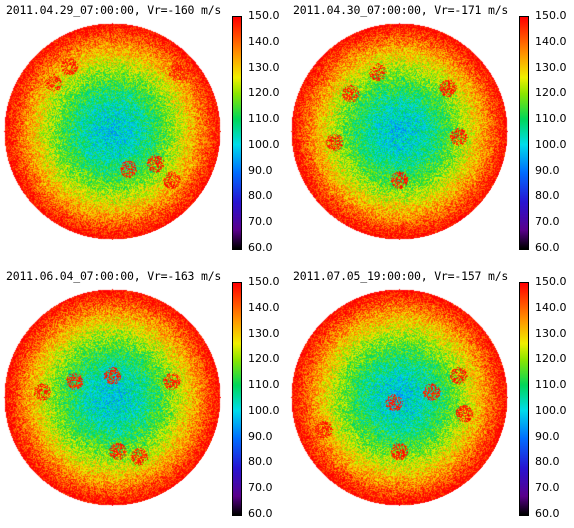 The image size is (574, 528). What do you see at coordinates (401, 10) in the screenshot?
I see `panel-title: 2011.04.30_07:00:00, Vr=-171 m/s` at bounding box center [401, 10].